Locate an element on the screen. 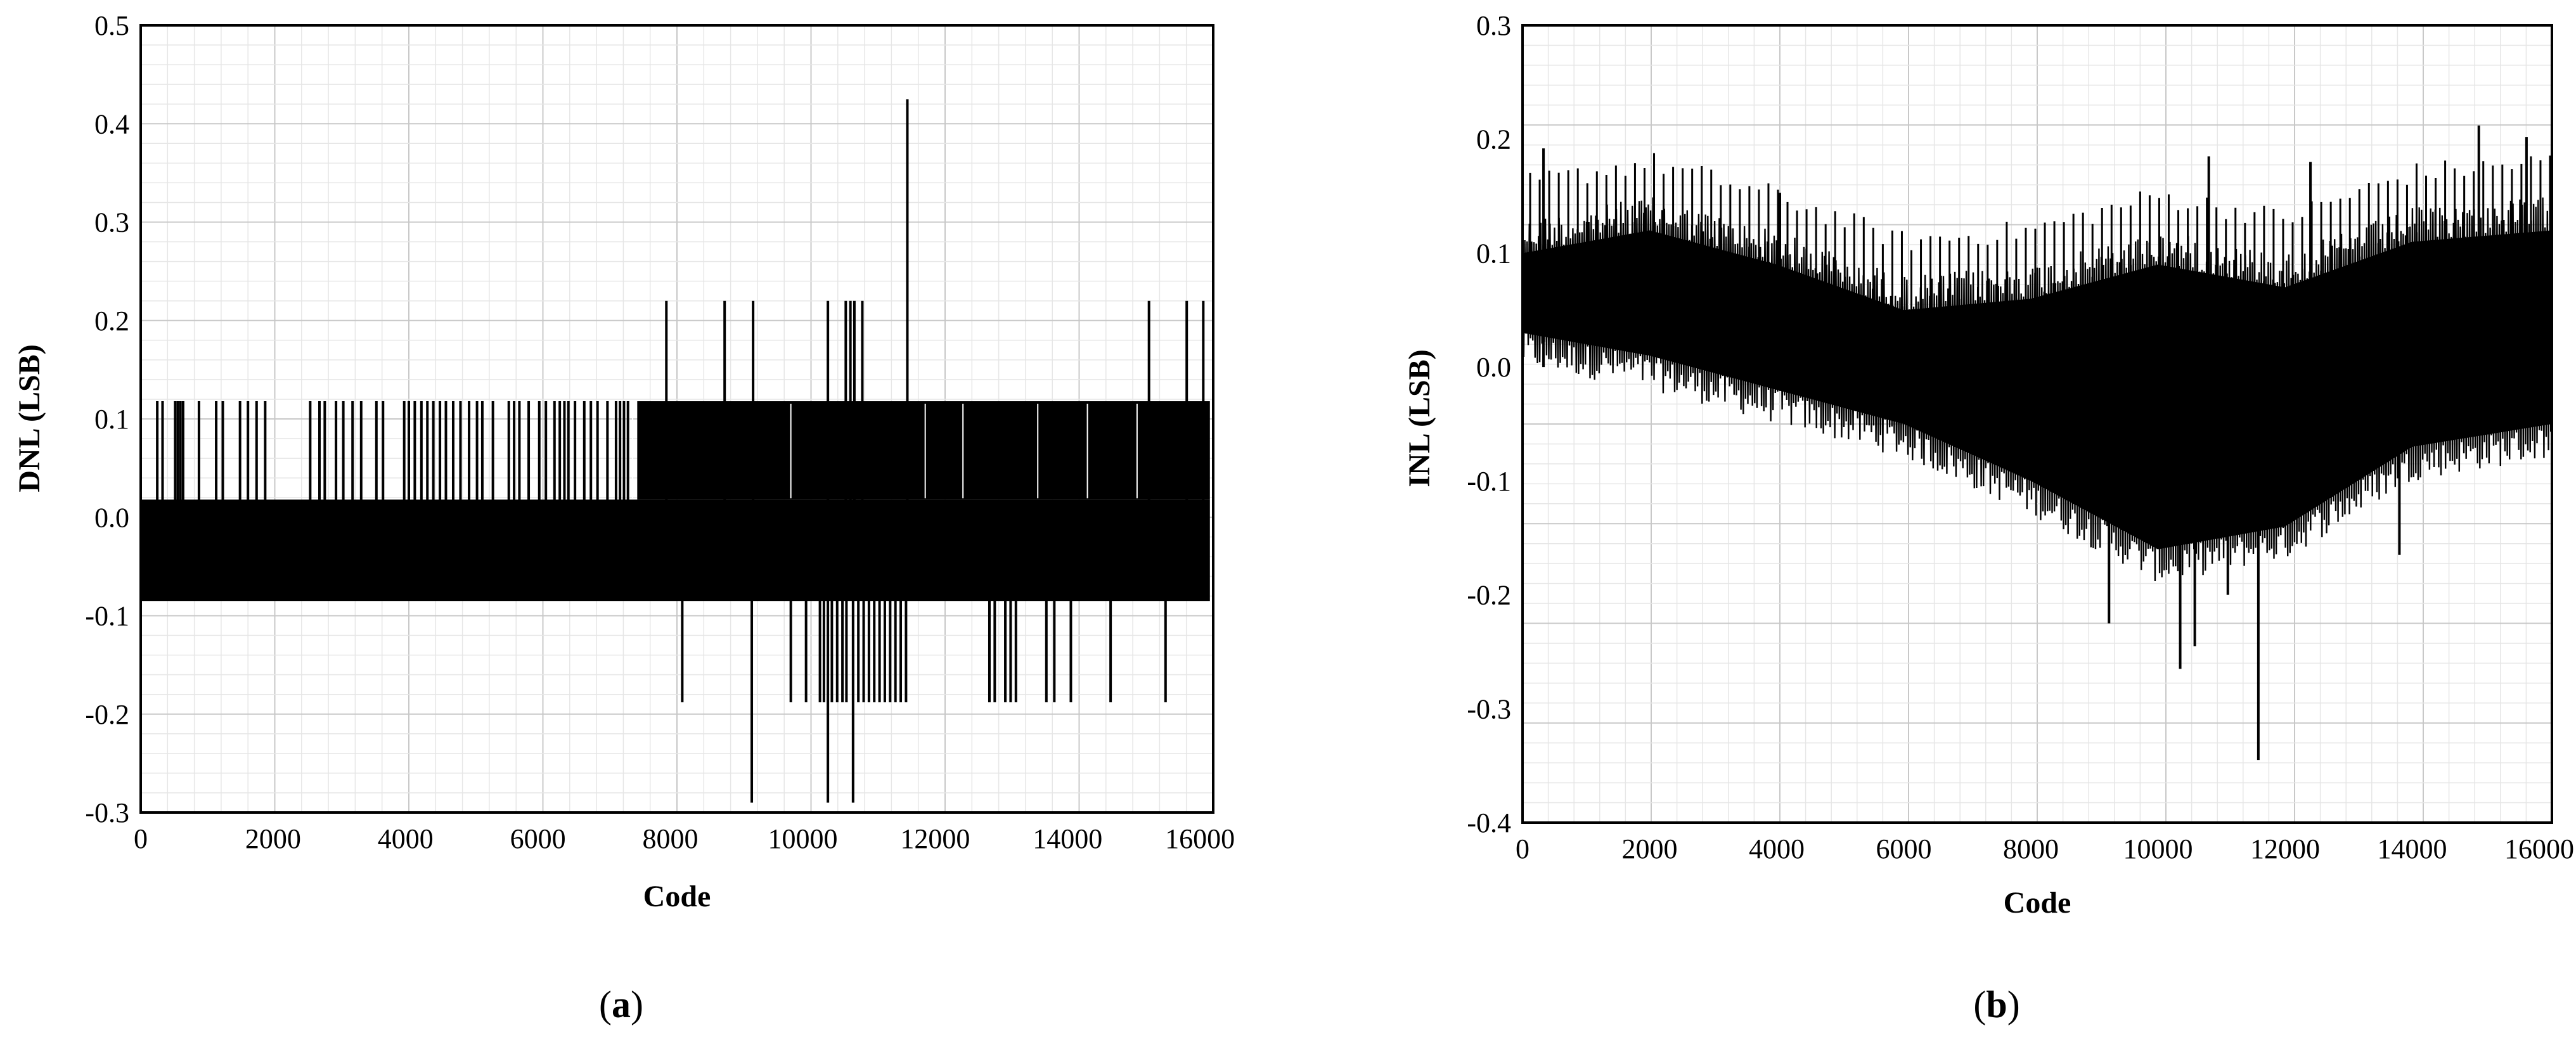 Image resolution: width=2576 pixels, height=1047 pixels. y-axis-label-b: INL (LSB) is located at coordinates (1419, 418).